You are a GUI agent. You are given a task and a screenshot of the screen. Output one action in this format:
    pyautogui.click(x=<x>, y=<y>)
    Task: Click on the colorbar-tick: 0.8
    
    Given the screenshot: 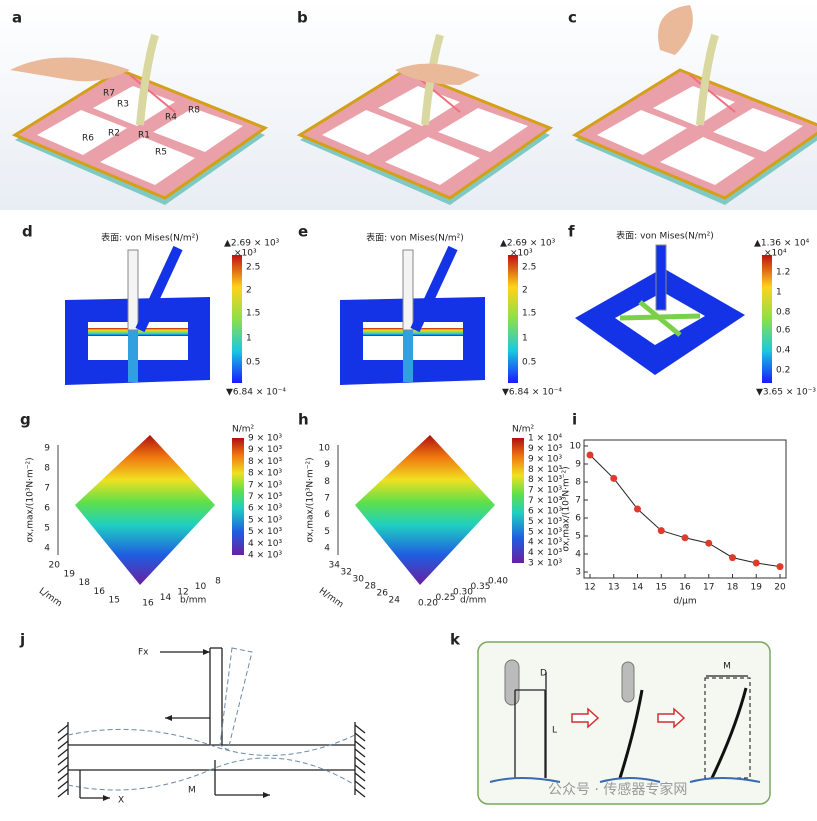 What is the action you would take?
    pyautogui.click(x=783, y=313)
    